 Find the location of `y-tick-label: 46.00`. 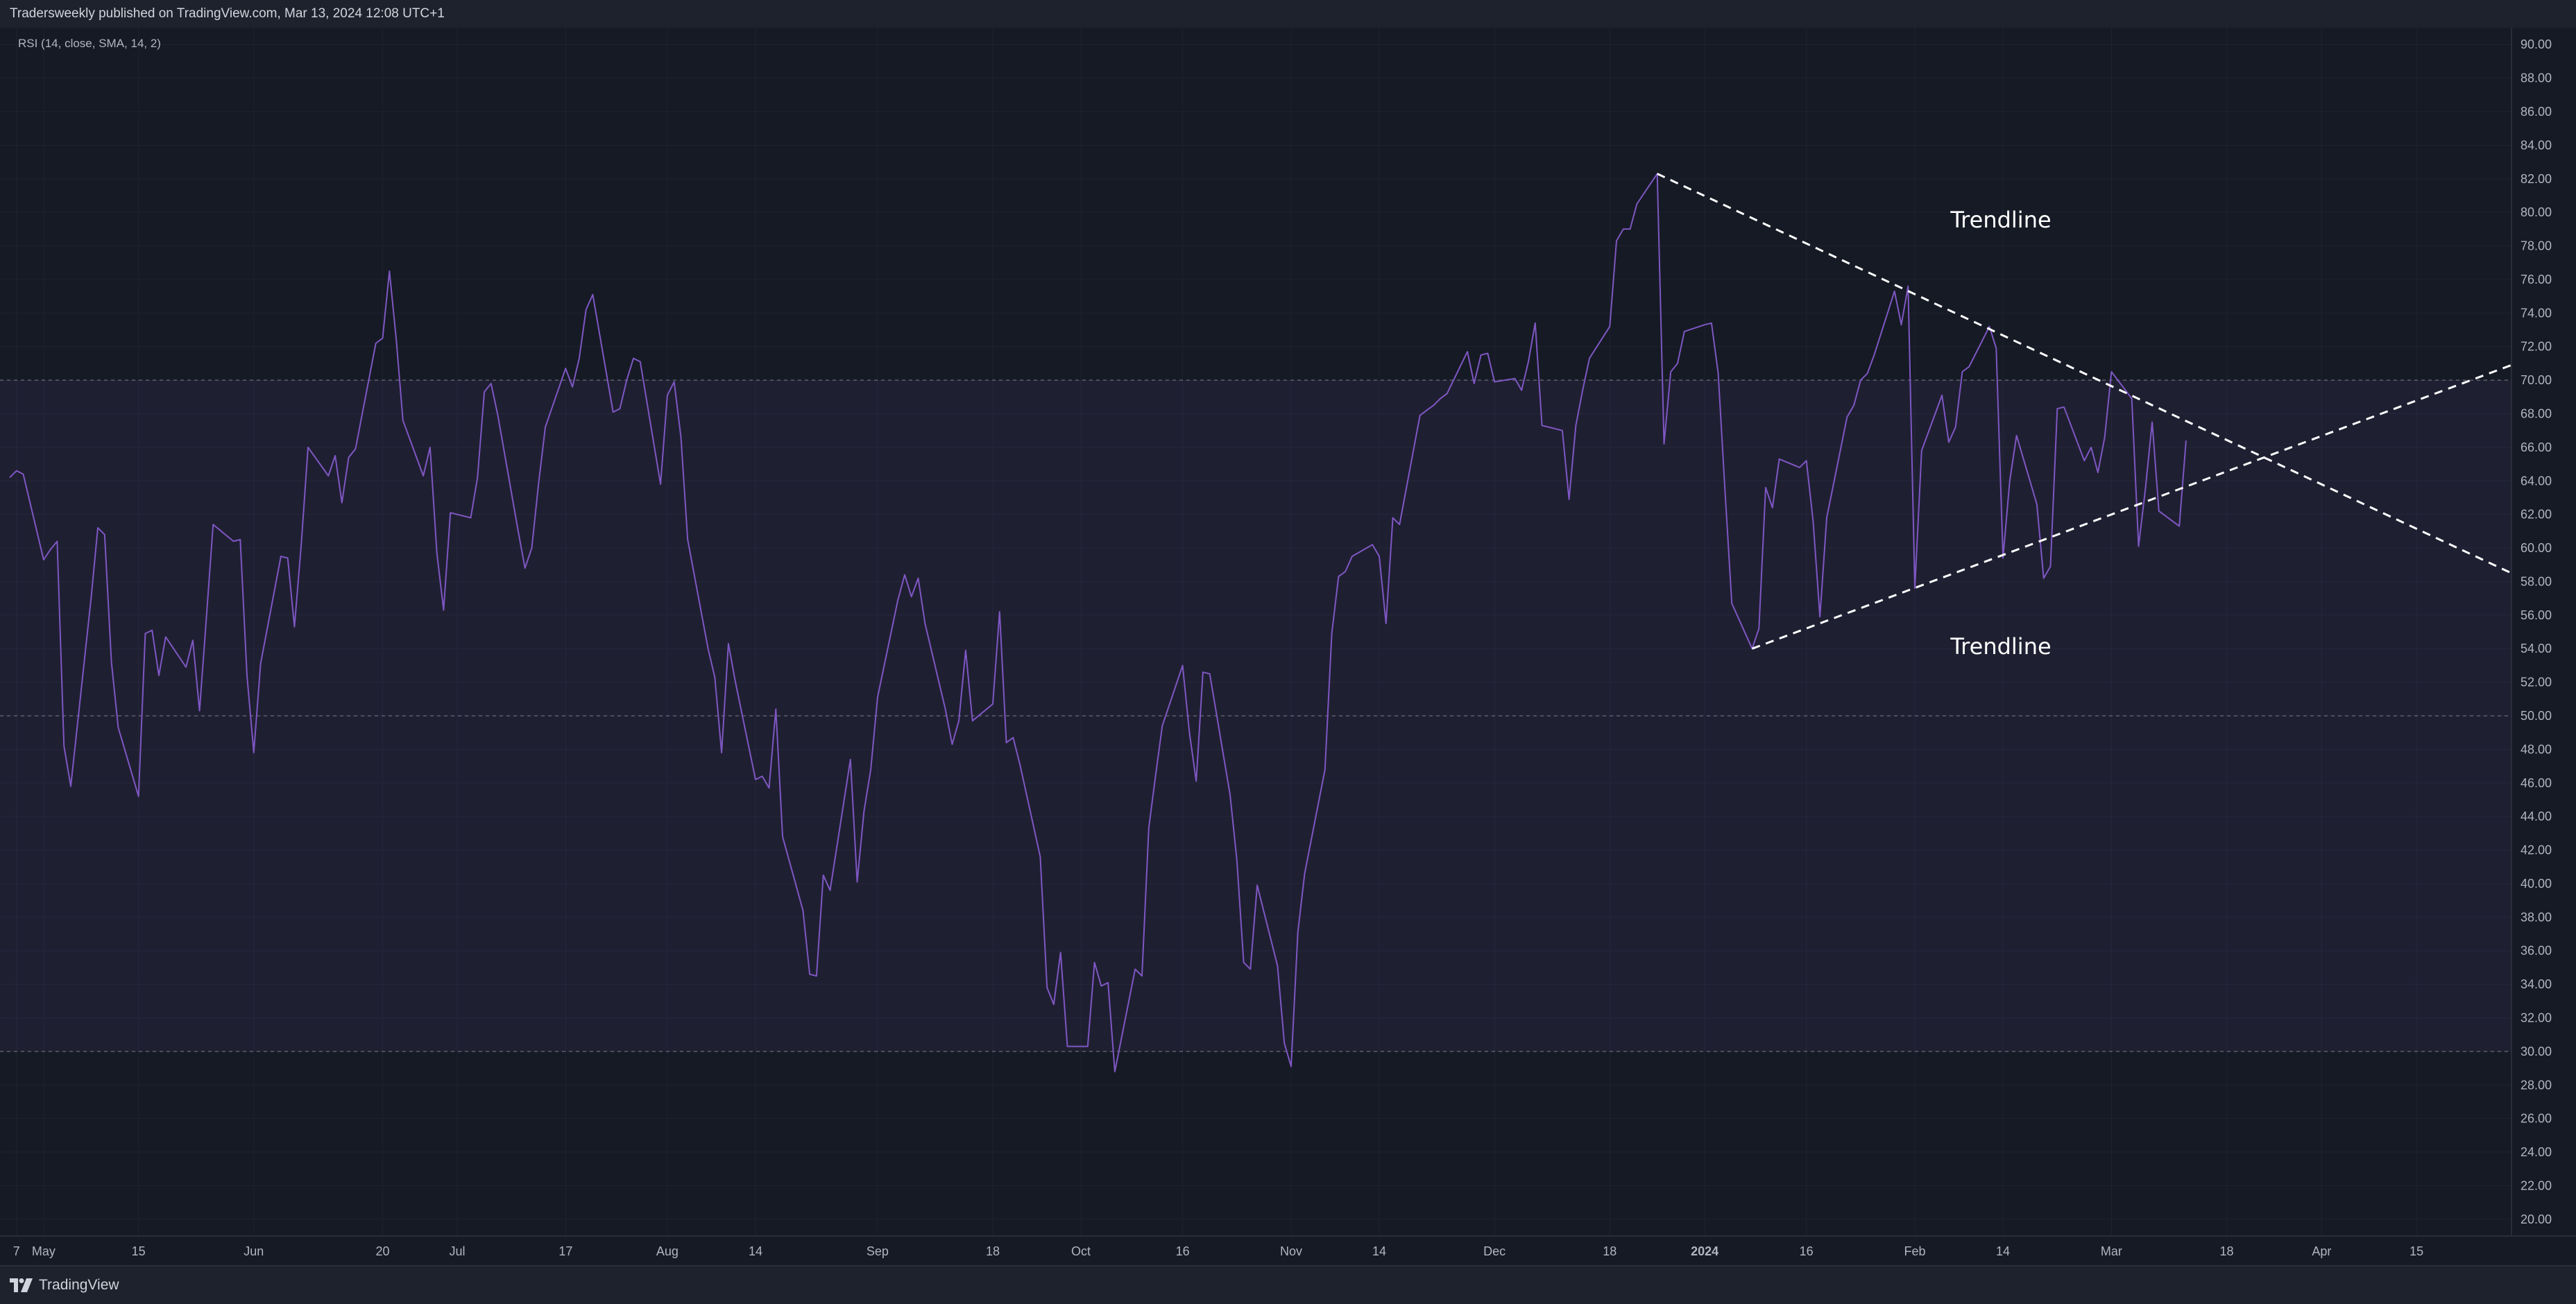

y-tick-label: 46.00 is located at coordinates (2536, 783).